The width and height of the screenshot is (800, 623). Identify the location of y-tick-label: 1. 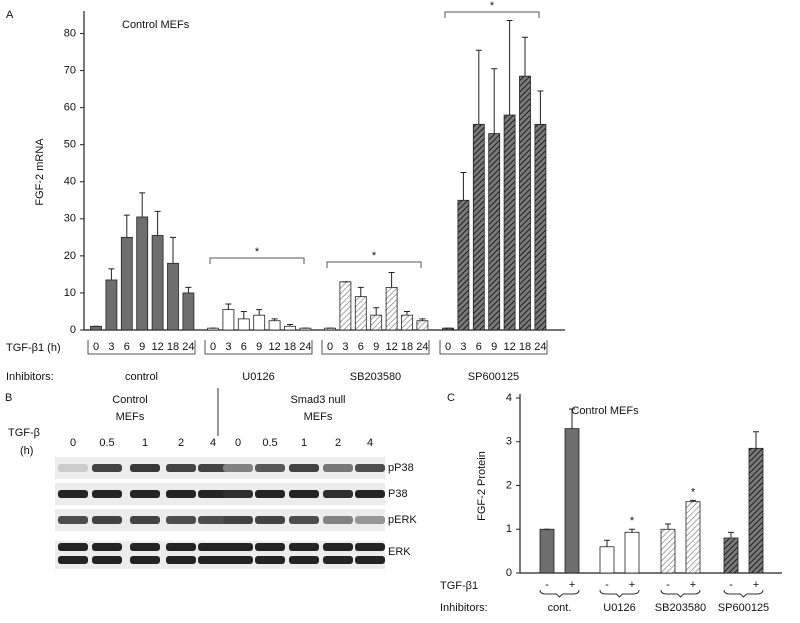
(509, 529).